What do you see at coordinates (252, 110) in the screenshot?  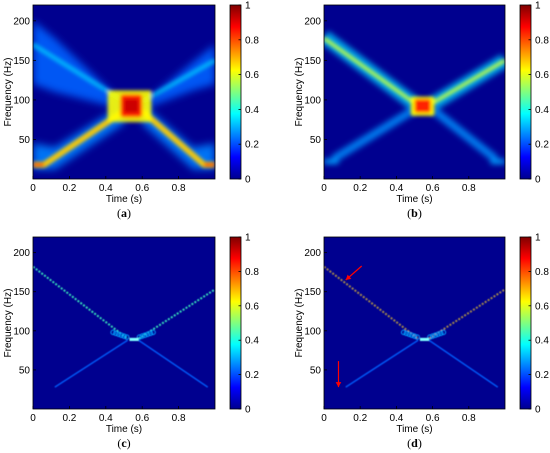 I see `colorbar-tick-label: 0.4` at bounding box center [252, 110].